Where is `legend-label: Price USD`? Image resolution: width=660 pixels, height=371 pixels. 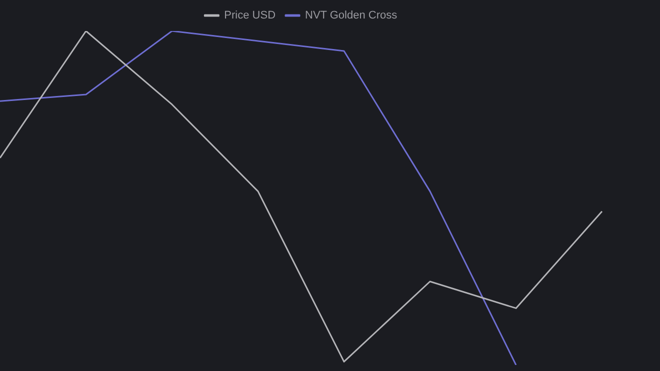
legend-label: Price USD is located at coordinates (250, 16).